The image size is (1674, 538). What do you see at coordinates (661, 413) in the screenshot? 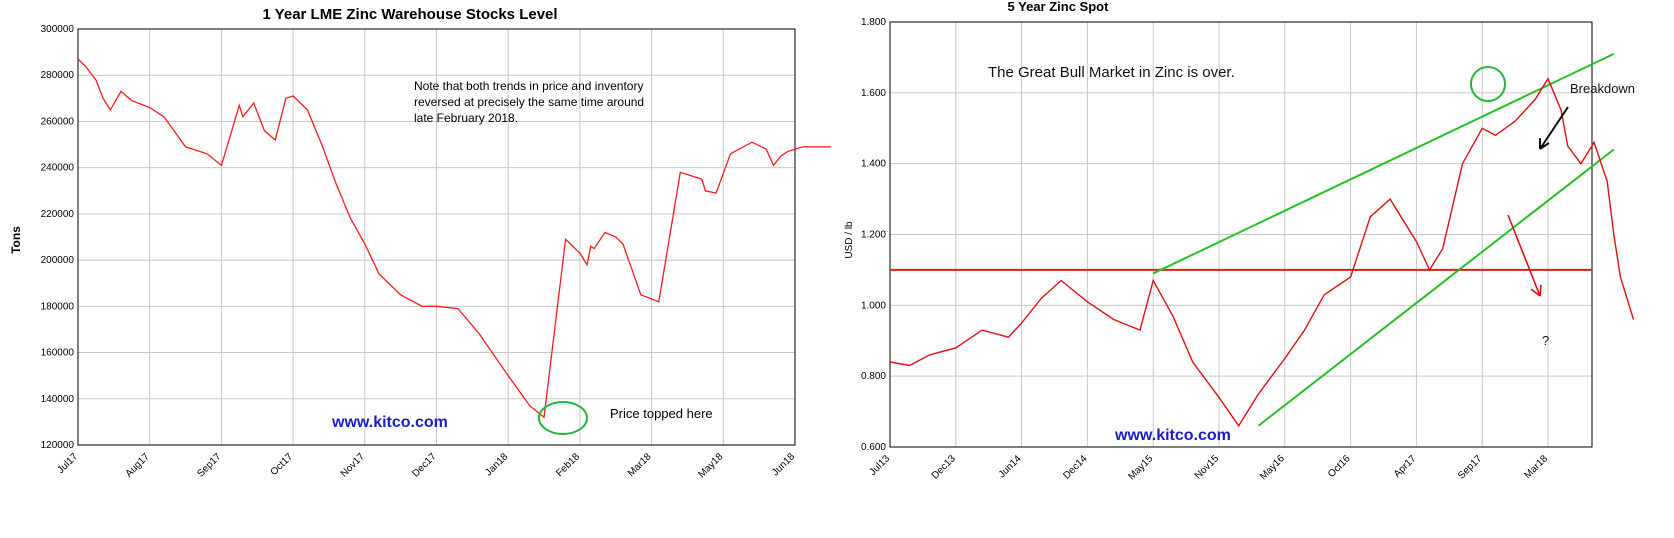
I see `chart1-price-topped-label: Price topped here` at bounding box center [661, 413].